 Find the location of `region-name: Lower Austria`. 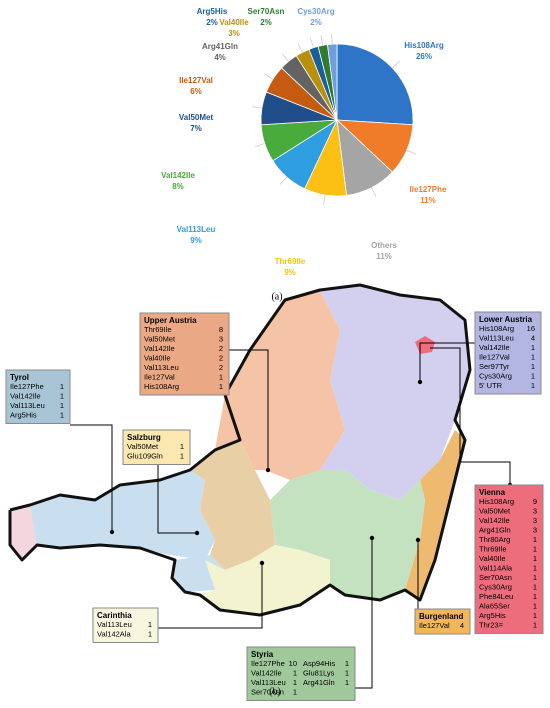

region-name: Lower Austria is located at coordinates (506, 319).